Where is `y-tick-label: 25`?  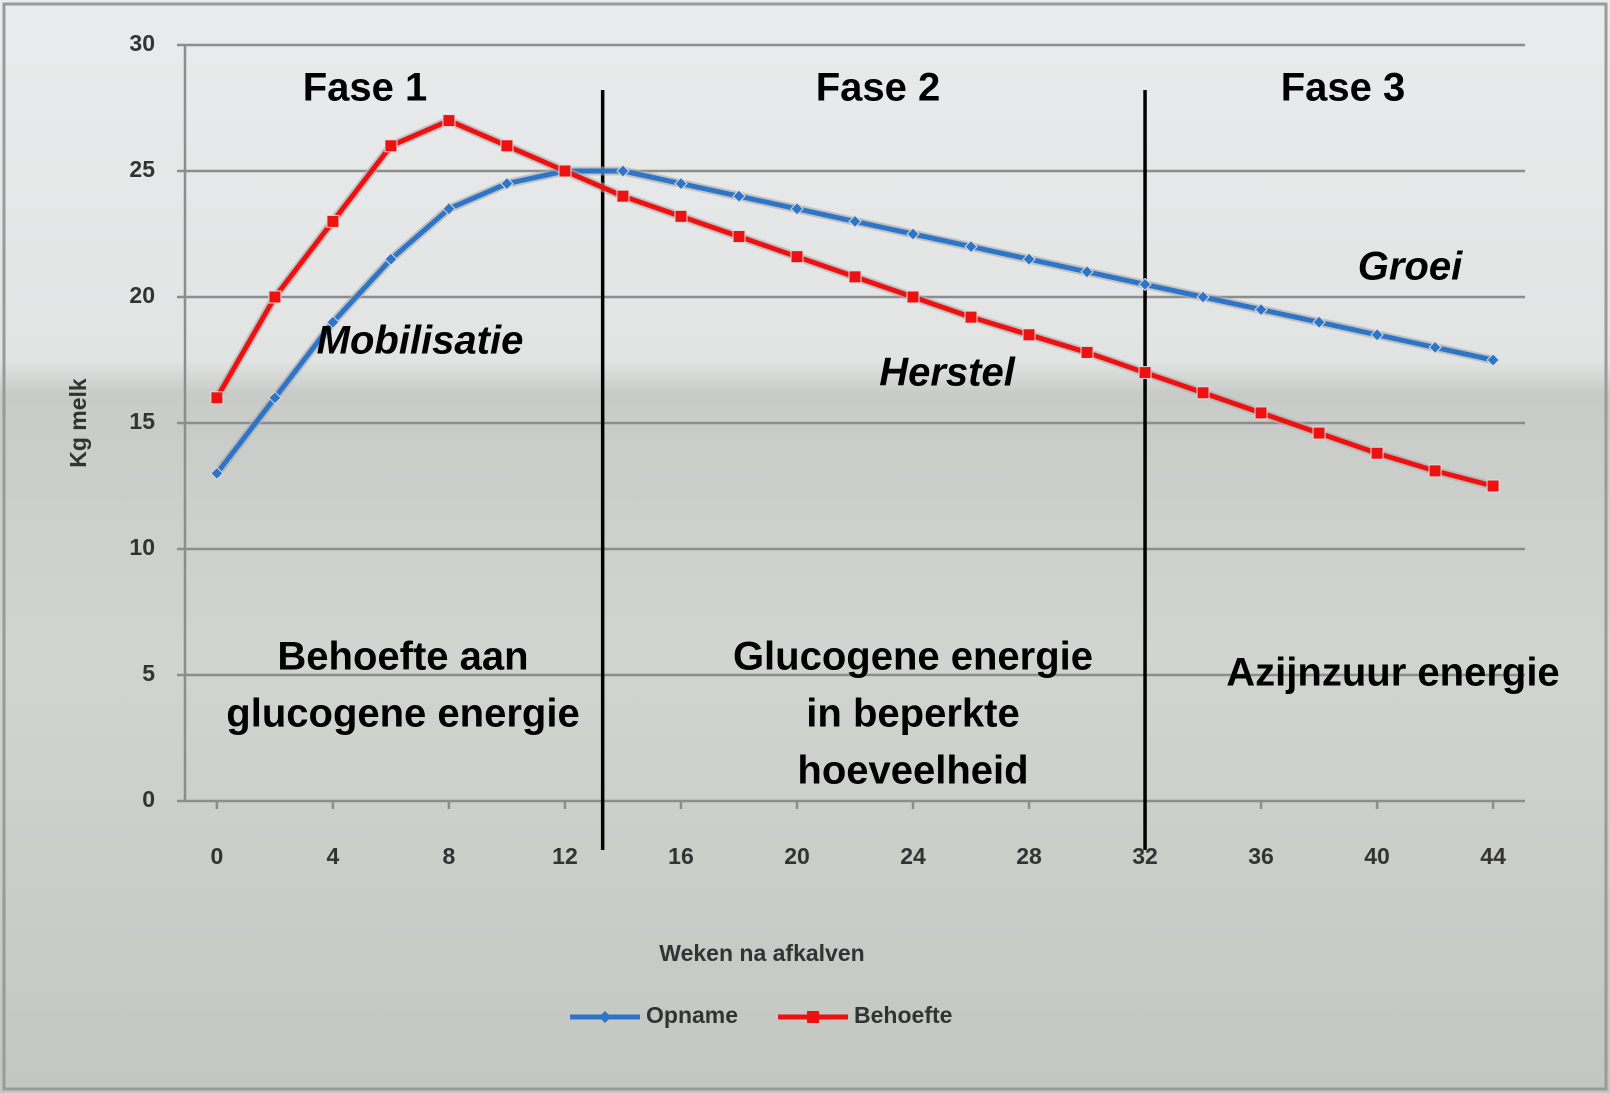
y-tick-label: 25 is located at coordinates (142, 169).